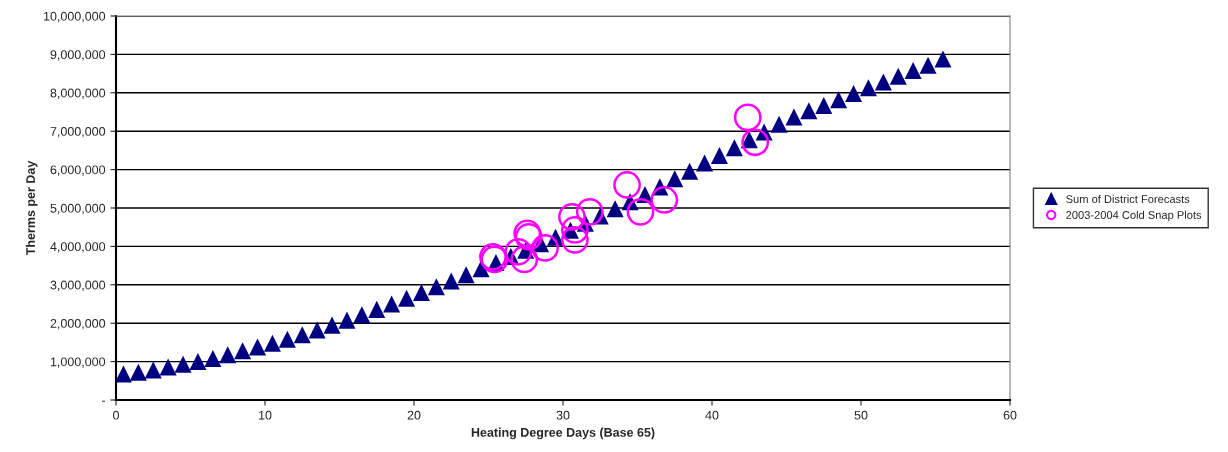  Describe the element at coordinates (78, 285) in the screenshot. I see `y-tick-label: 3,000,000` at that location.